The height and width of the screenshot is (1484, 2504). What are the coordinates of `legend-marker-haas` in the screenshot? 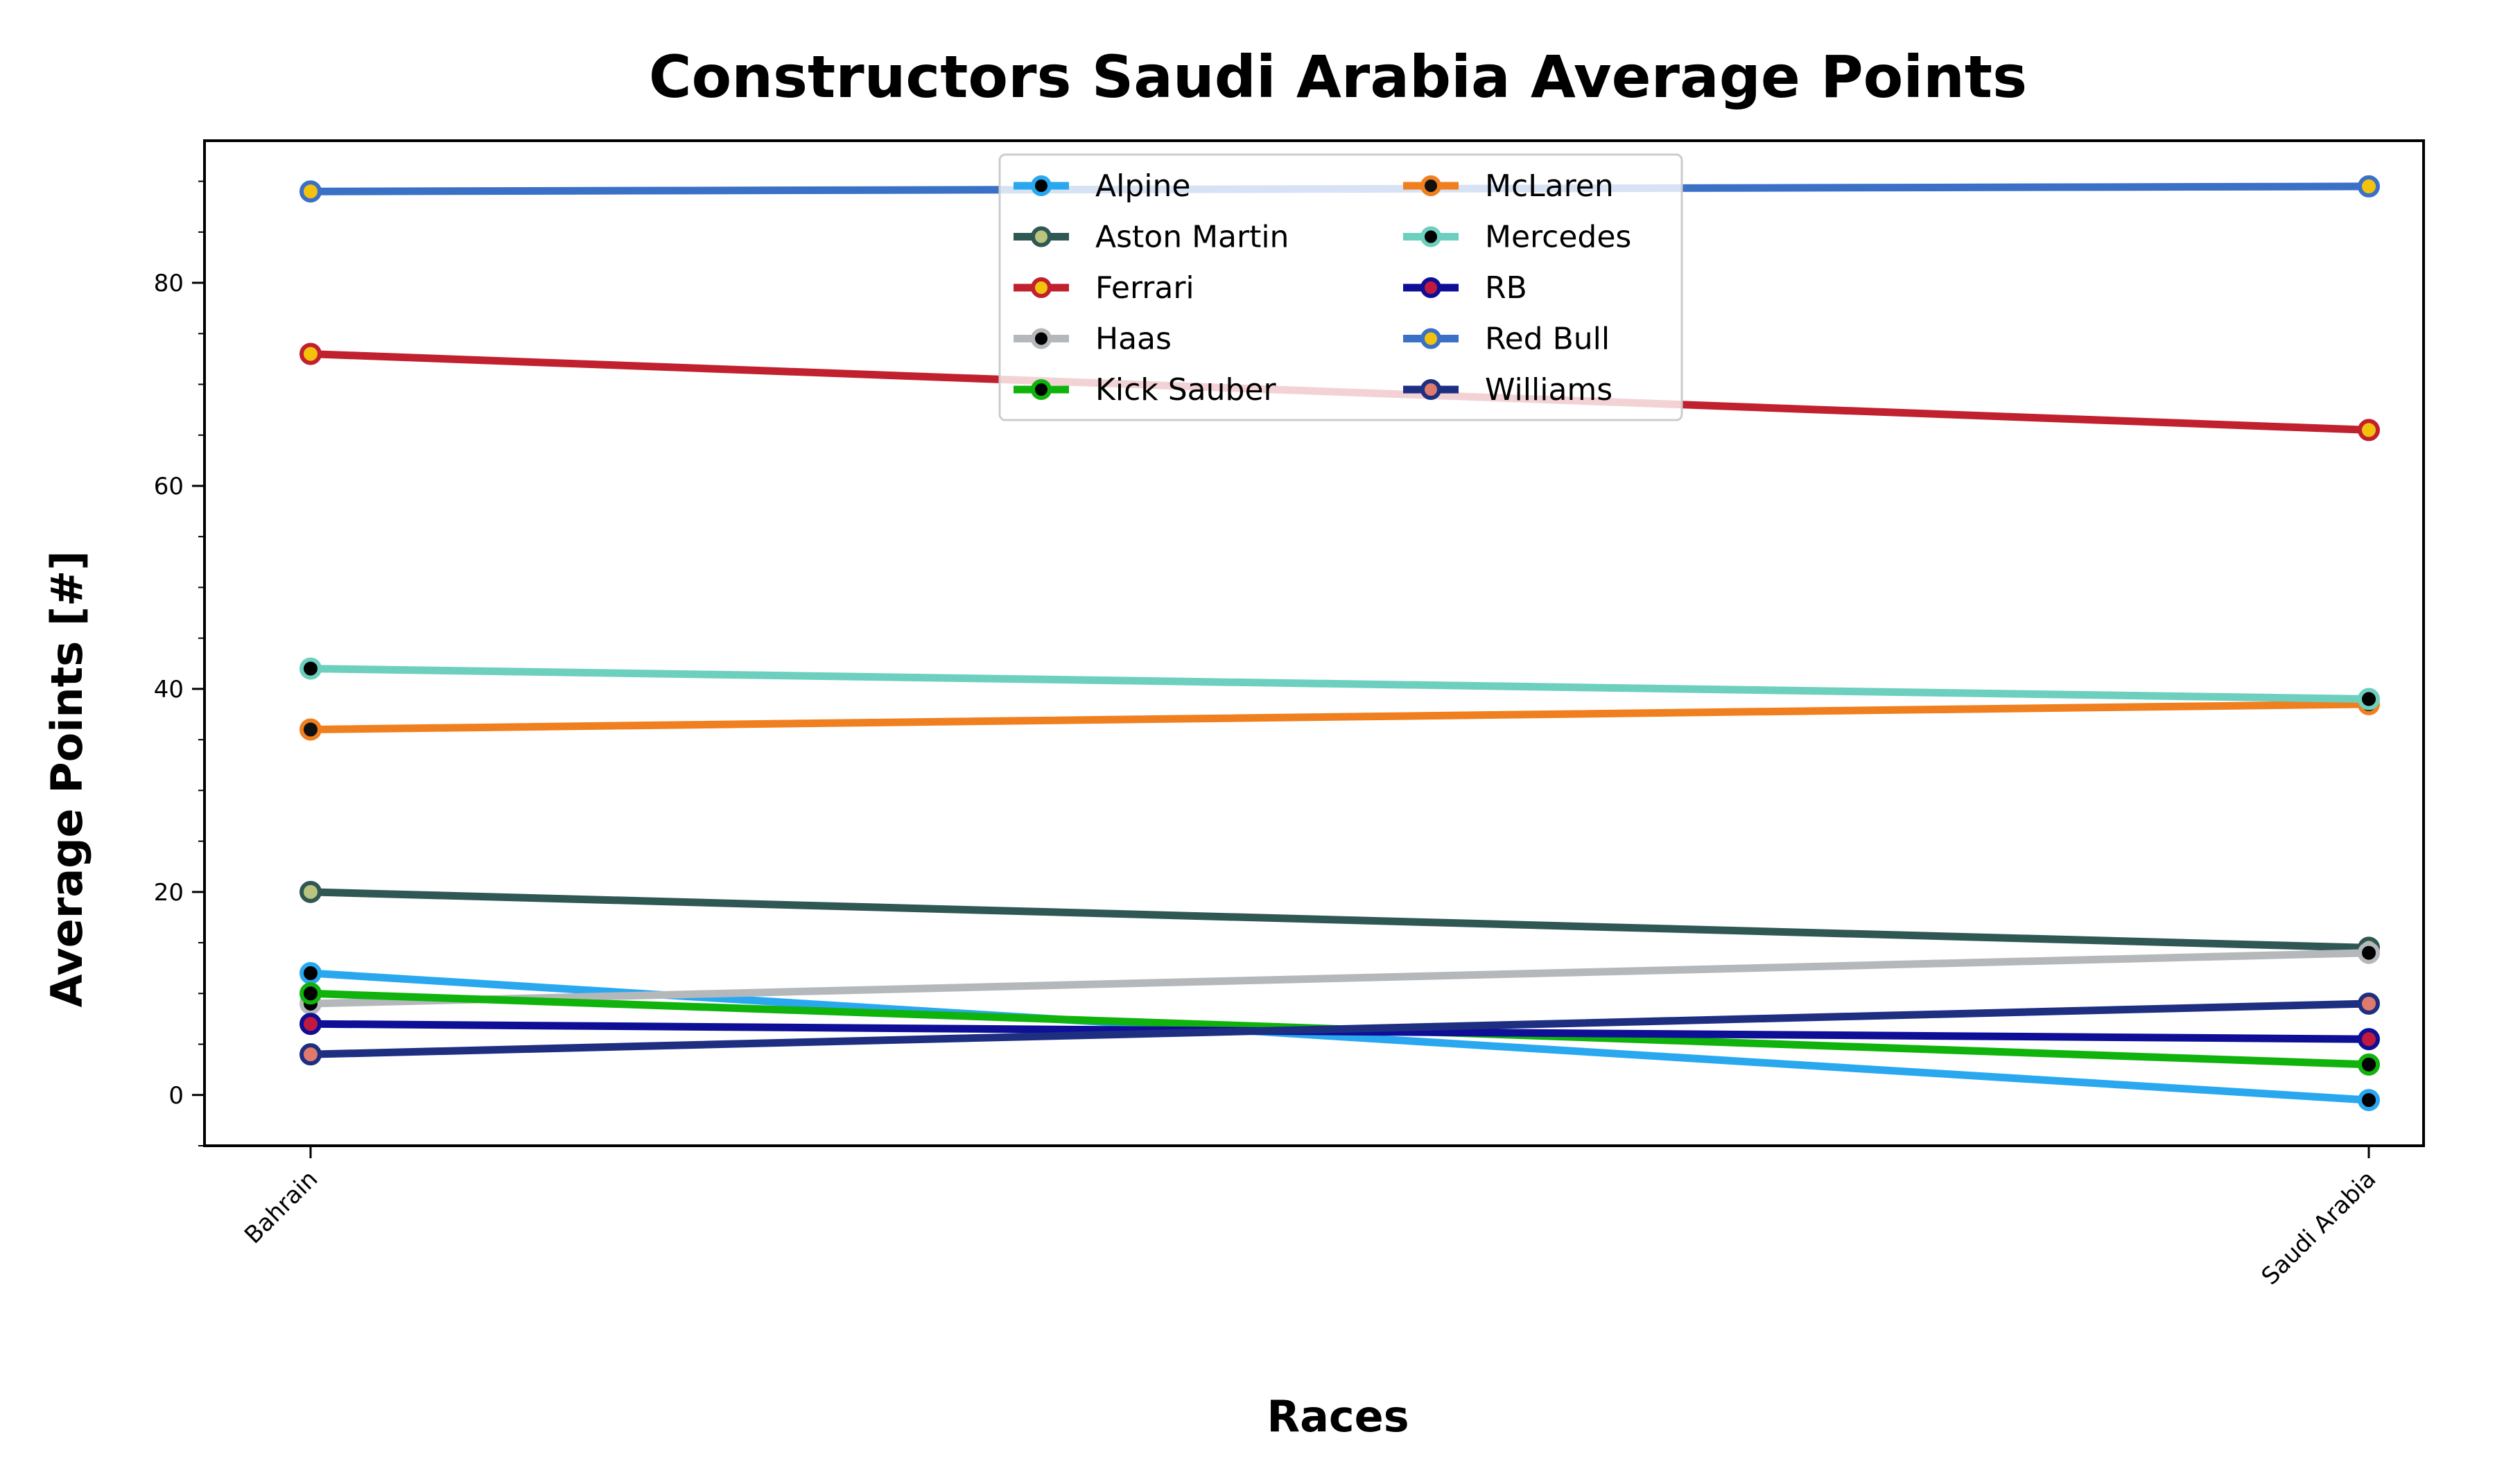 It's located at (1041, 338).